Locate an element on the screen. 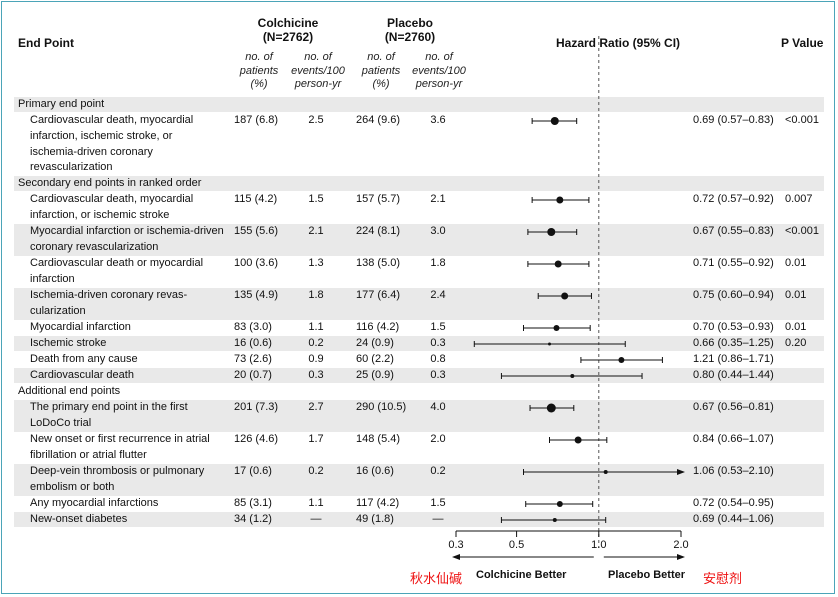  row-label: Any myocardial infarctions is located at coordinates (94, 503).